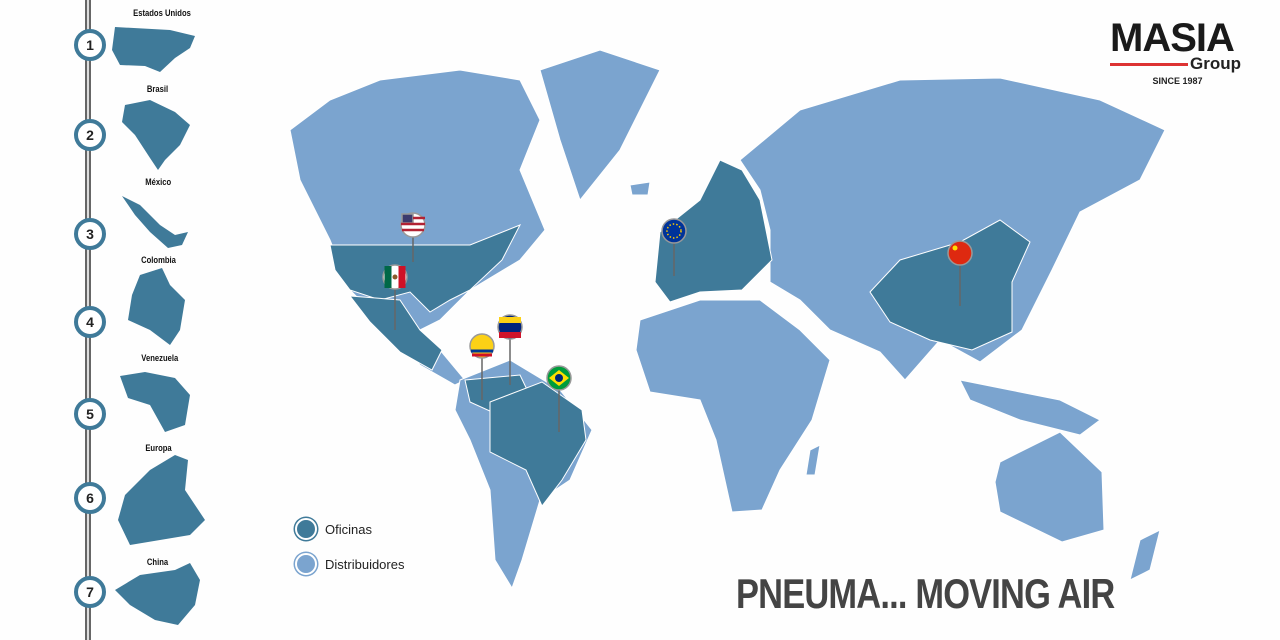 The image size is (1280, 640). What do you see at coordinates (1172, 38) in the screenshot?
I see `logo-name: MASIA` at bounding box center [1172, 38].